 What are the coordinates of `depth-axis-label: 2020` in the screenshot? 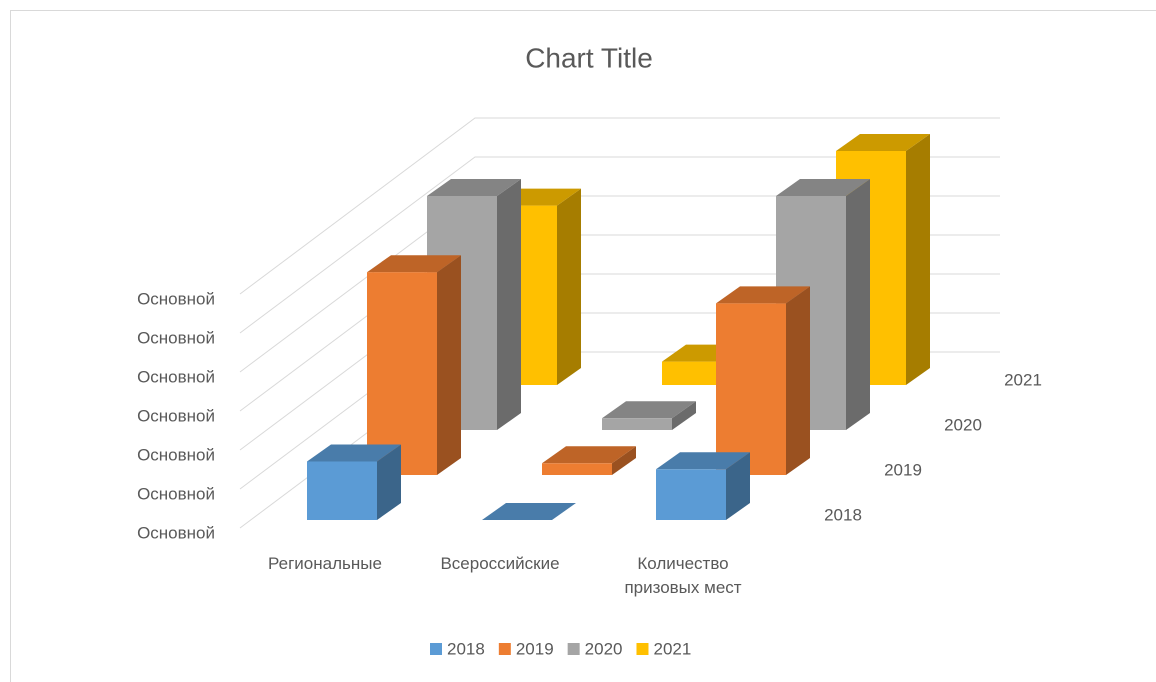 It's located at (963, 424).